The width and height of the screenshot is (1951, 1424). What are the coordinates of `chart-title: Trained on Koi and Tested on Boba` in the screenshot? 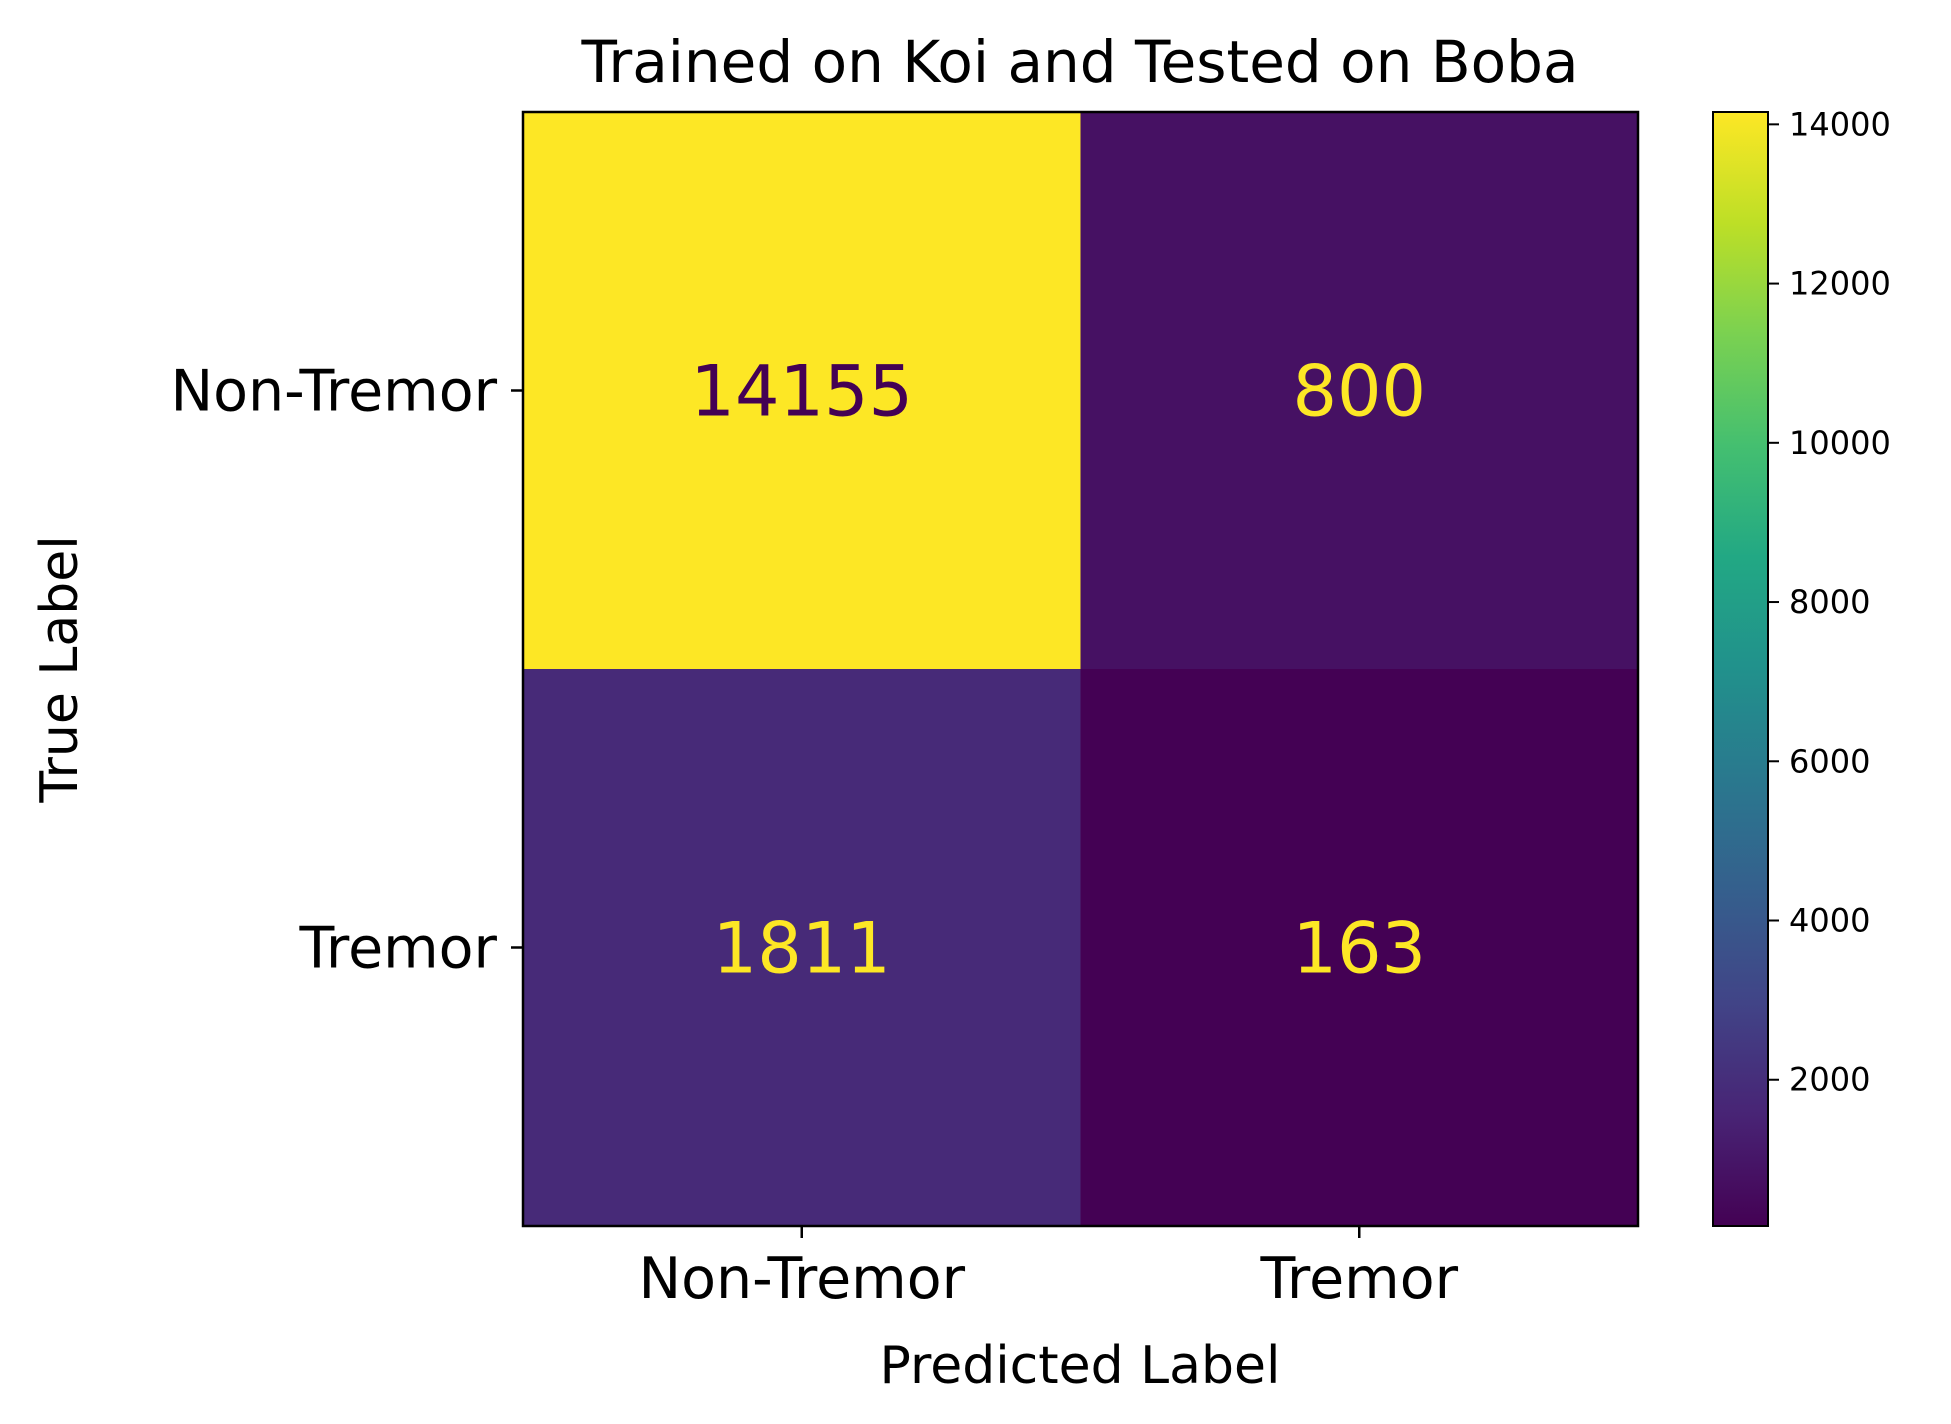 It's located at (1080, 62).